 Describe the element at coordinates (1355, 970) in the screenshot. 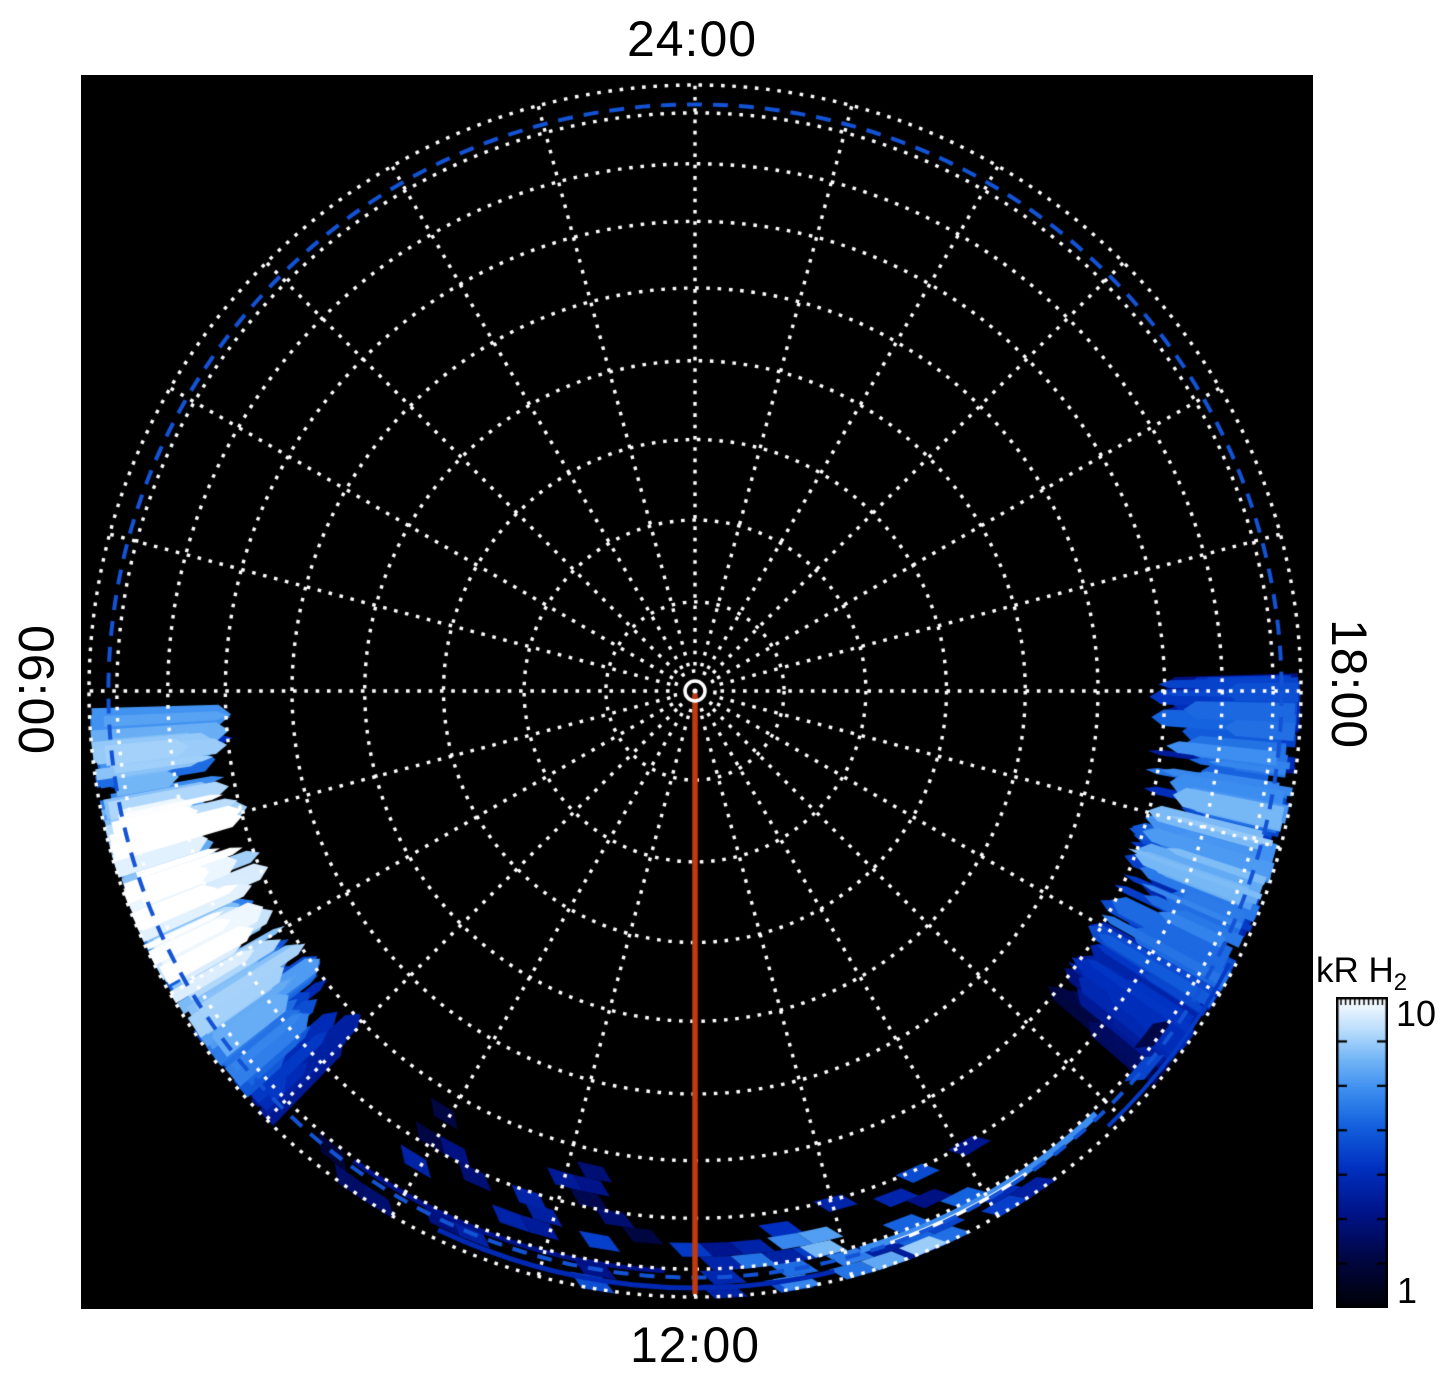

I see `colorbar-title-main: kR H` at that location.